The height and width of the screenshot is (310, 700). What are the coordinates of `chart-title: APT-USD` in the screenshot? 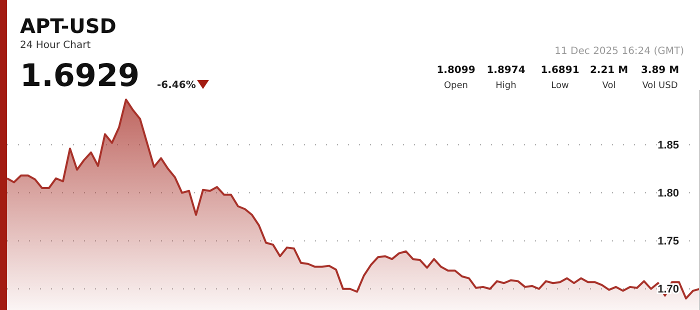 It's located at (68, 26).